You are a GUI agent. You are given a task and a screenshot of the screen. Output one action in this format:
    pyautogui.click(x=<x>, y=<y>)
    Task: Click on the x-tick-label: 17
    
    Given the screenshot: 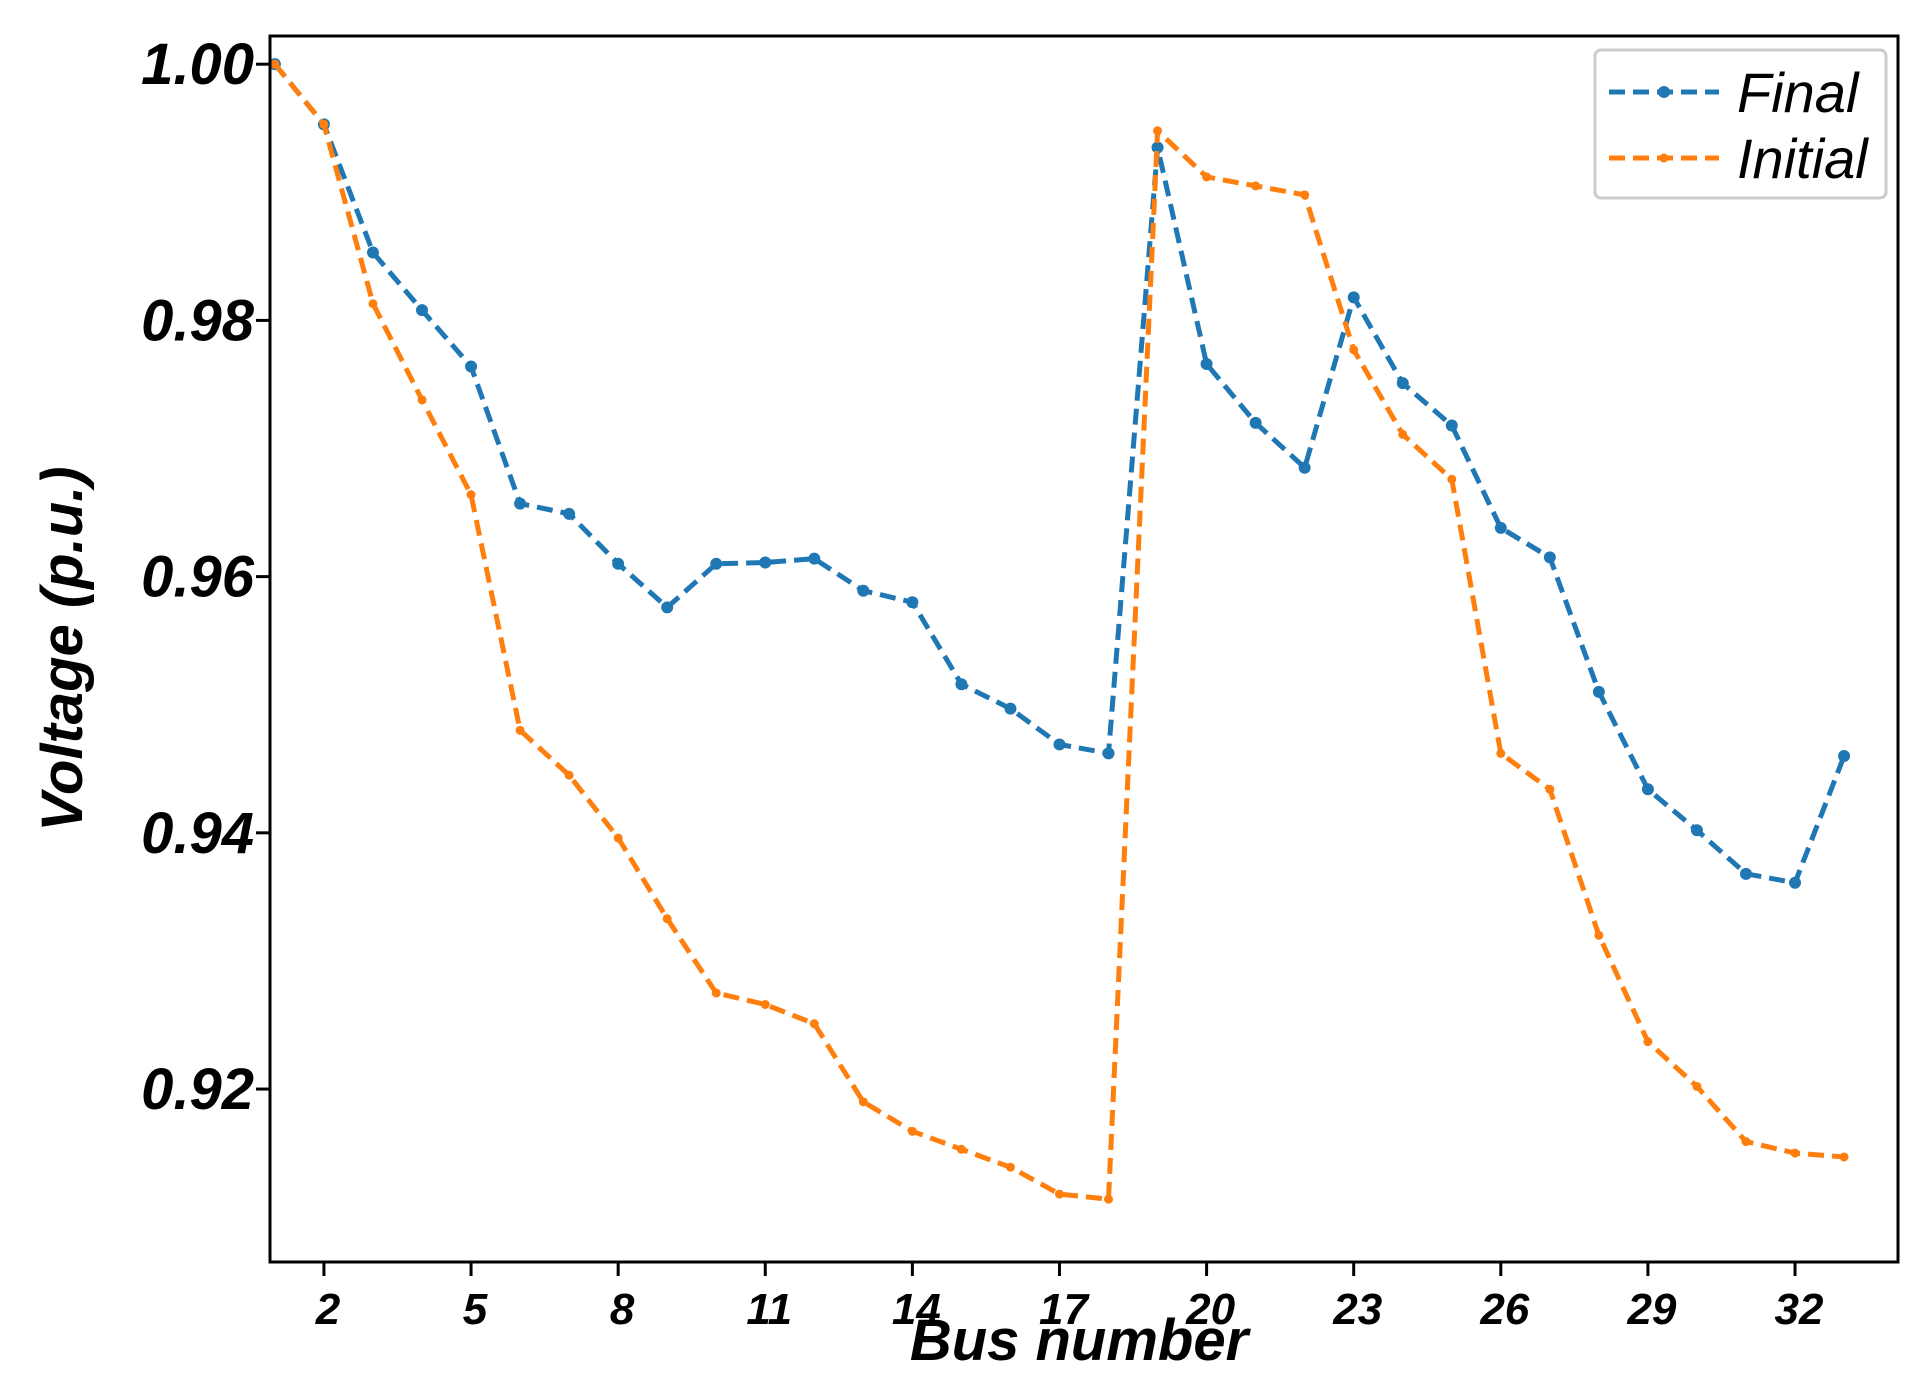 What is the action you would take?
    pyautogui.click(x=1064, y=1309)
    